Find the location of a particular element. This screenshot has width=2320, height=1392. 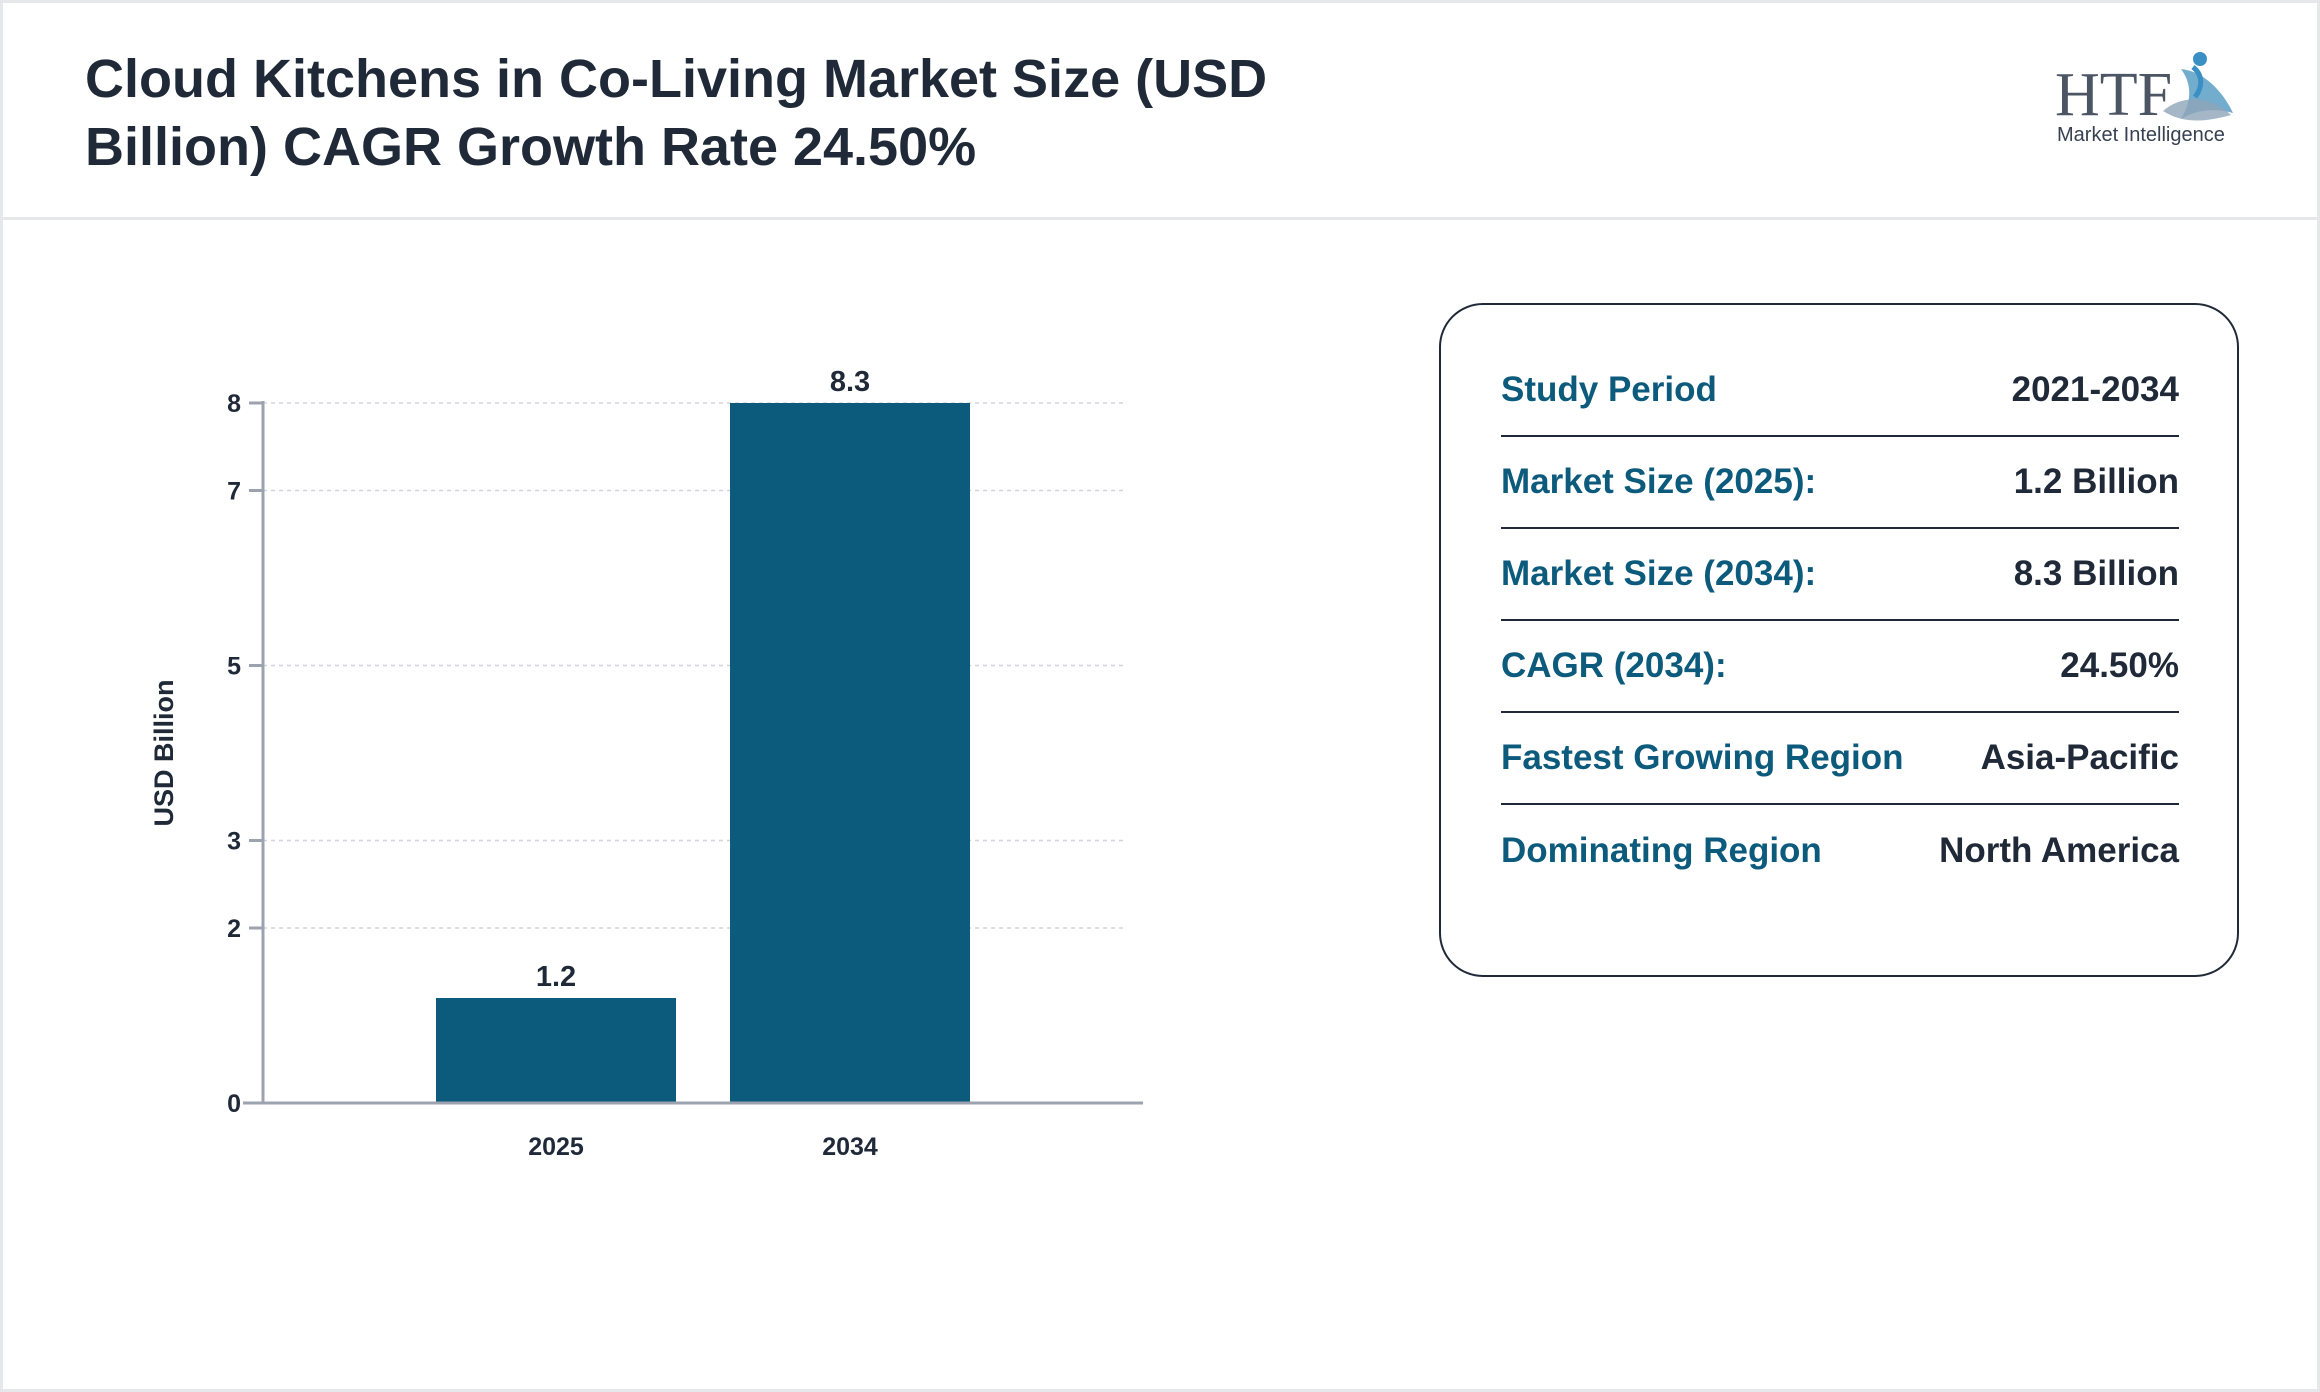

info-label: Market Size (2025): is located at coordinates (1659, 481).